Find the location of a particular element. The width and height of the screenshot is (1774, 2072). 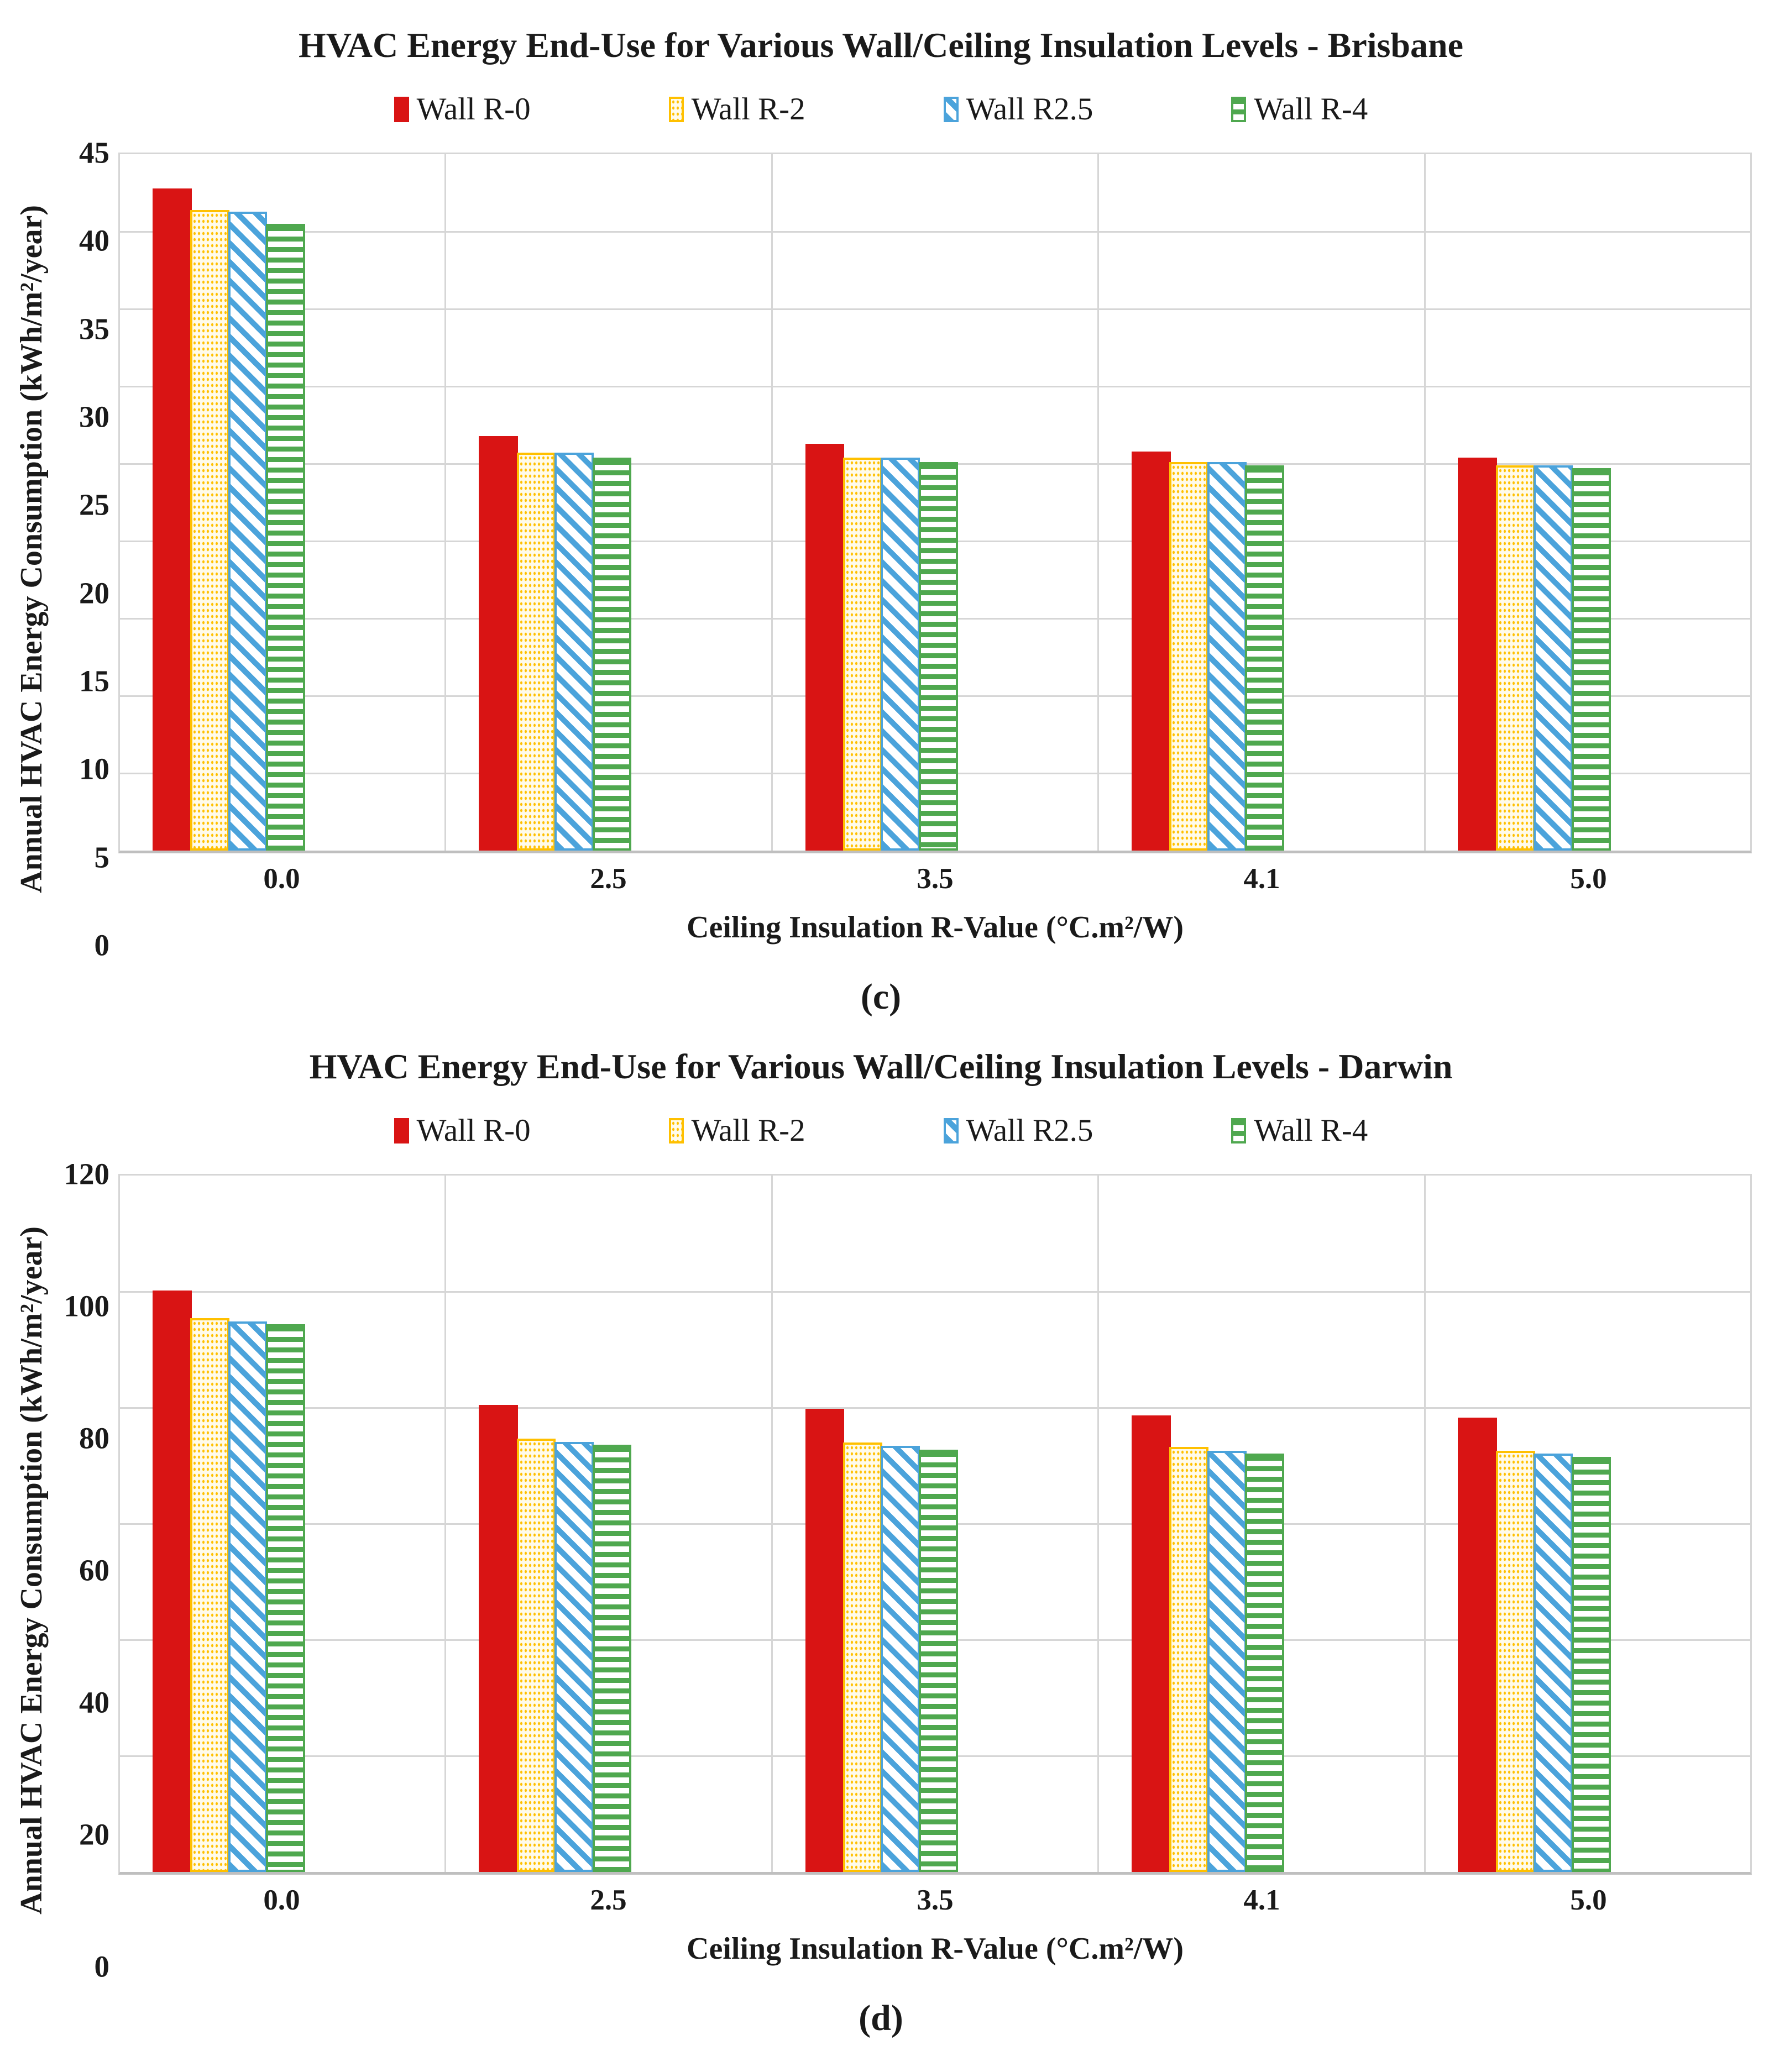

x-axis-title: Ceiling Insulation R-Value (°C.m²/W) is located at coordinates (936, 1949).